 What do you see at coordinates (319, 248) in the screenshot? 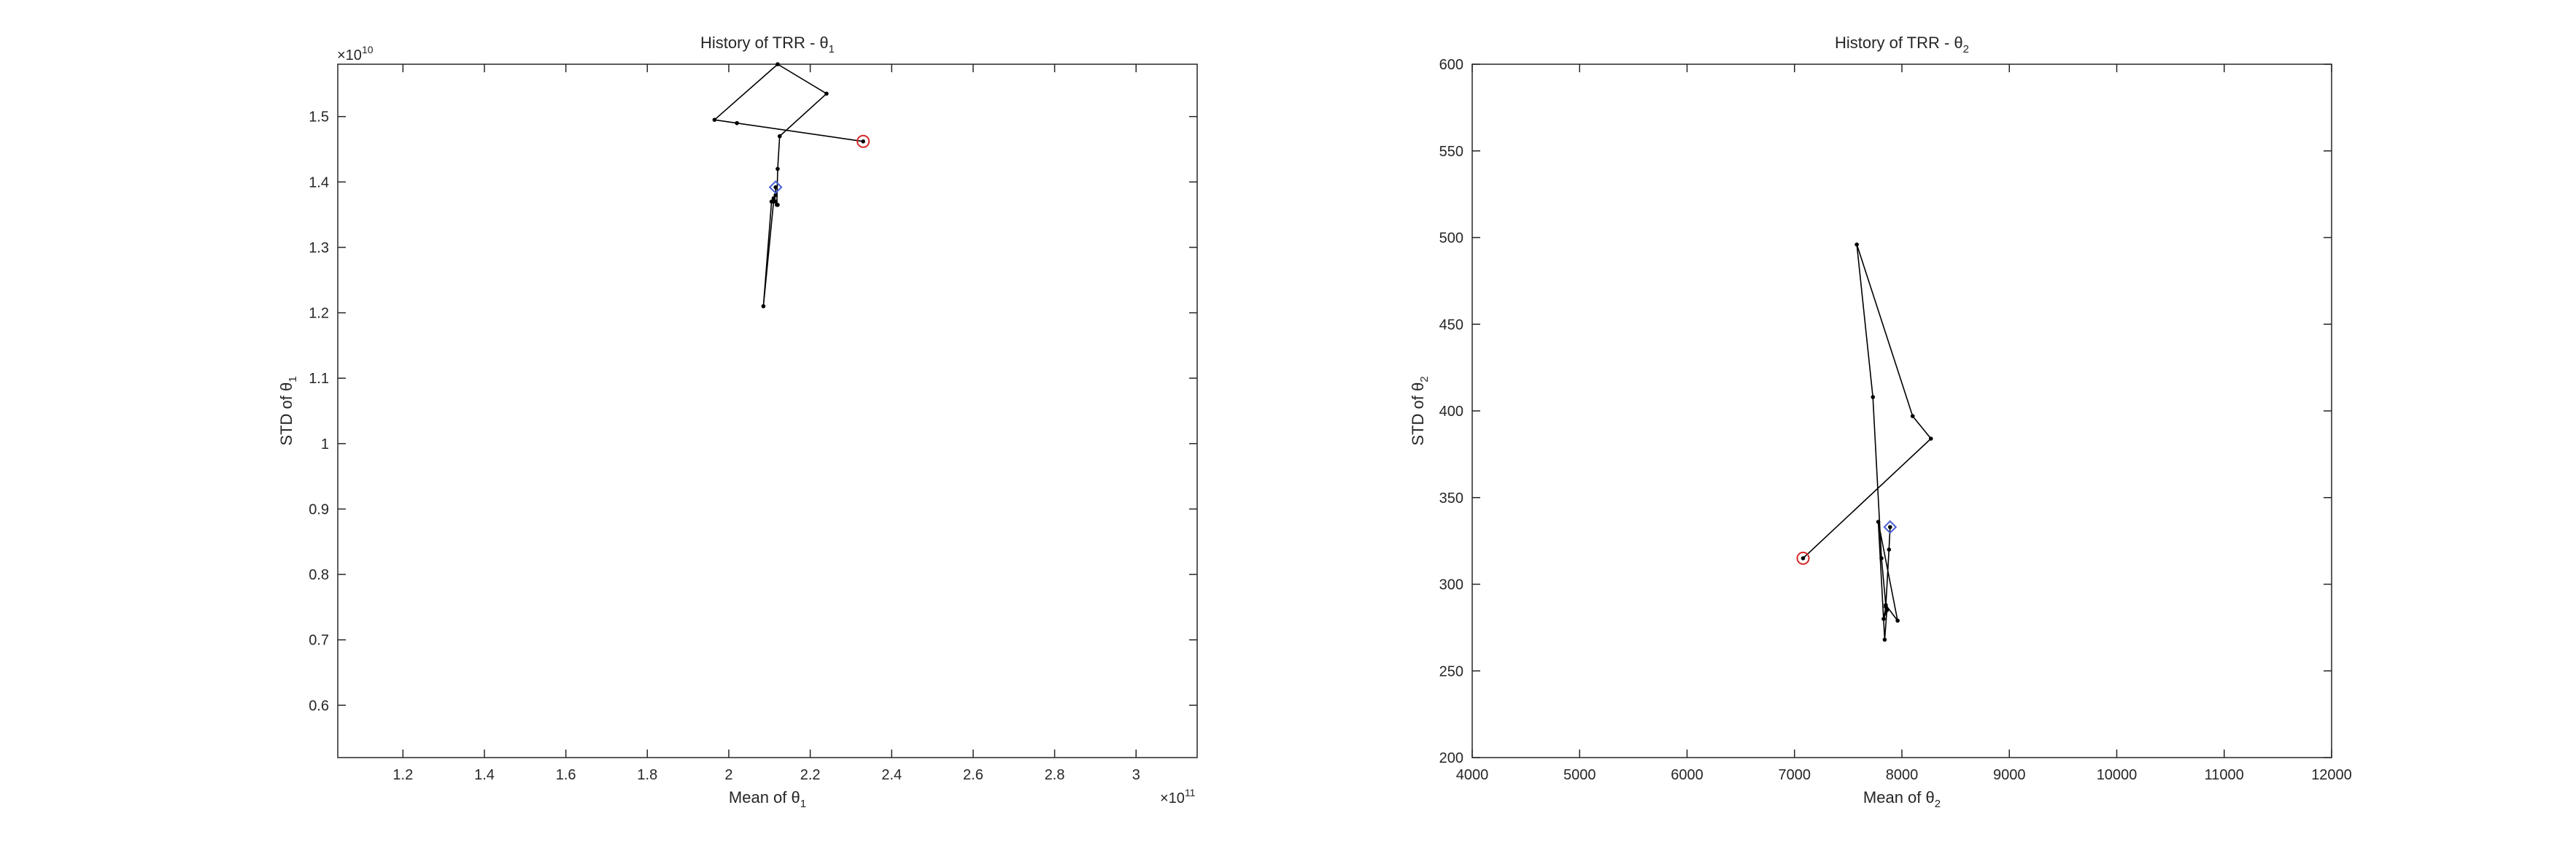
I see `y-tick-label: 1.3` at bounding box center [319, 248].